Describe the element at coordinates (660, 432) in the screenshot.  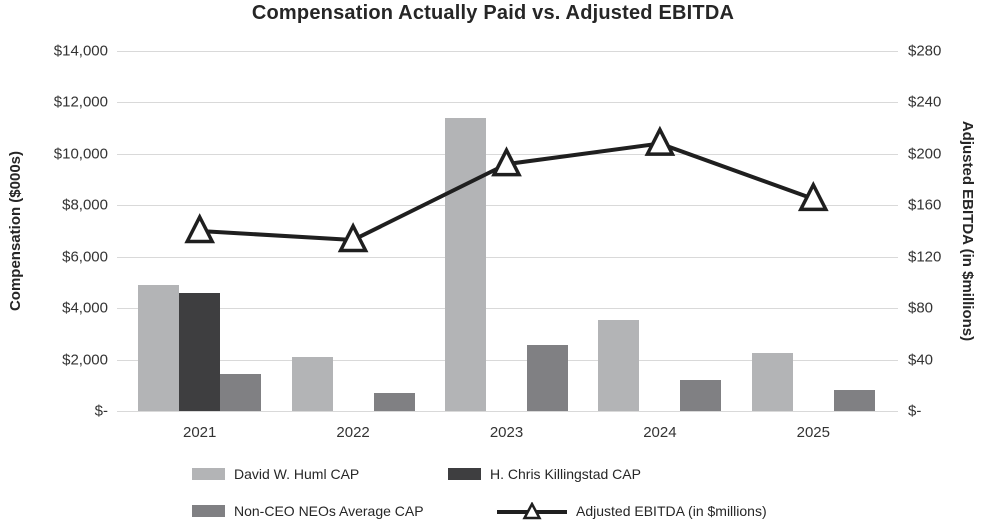
I see `x-axis-year-label: 2024` at that location.